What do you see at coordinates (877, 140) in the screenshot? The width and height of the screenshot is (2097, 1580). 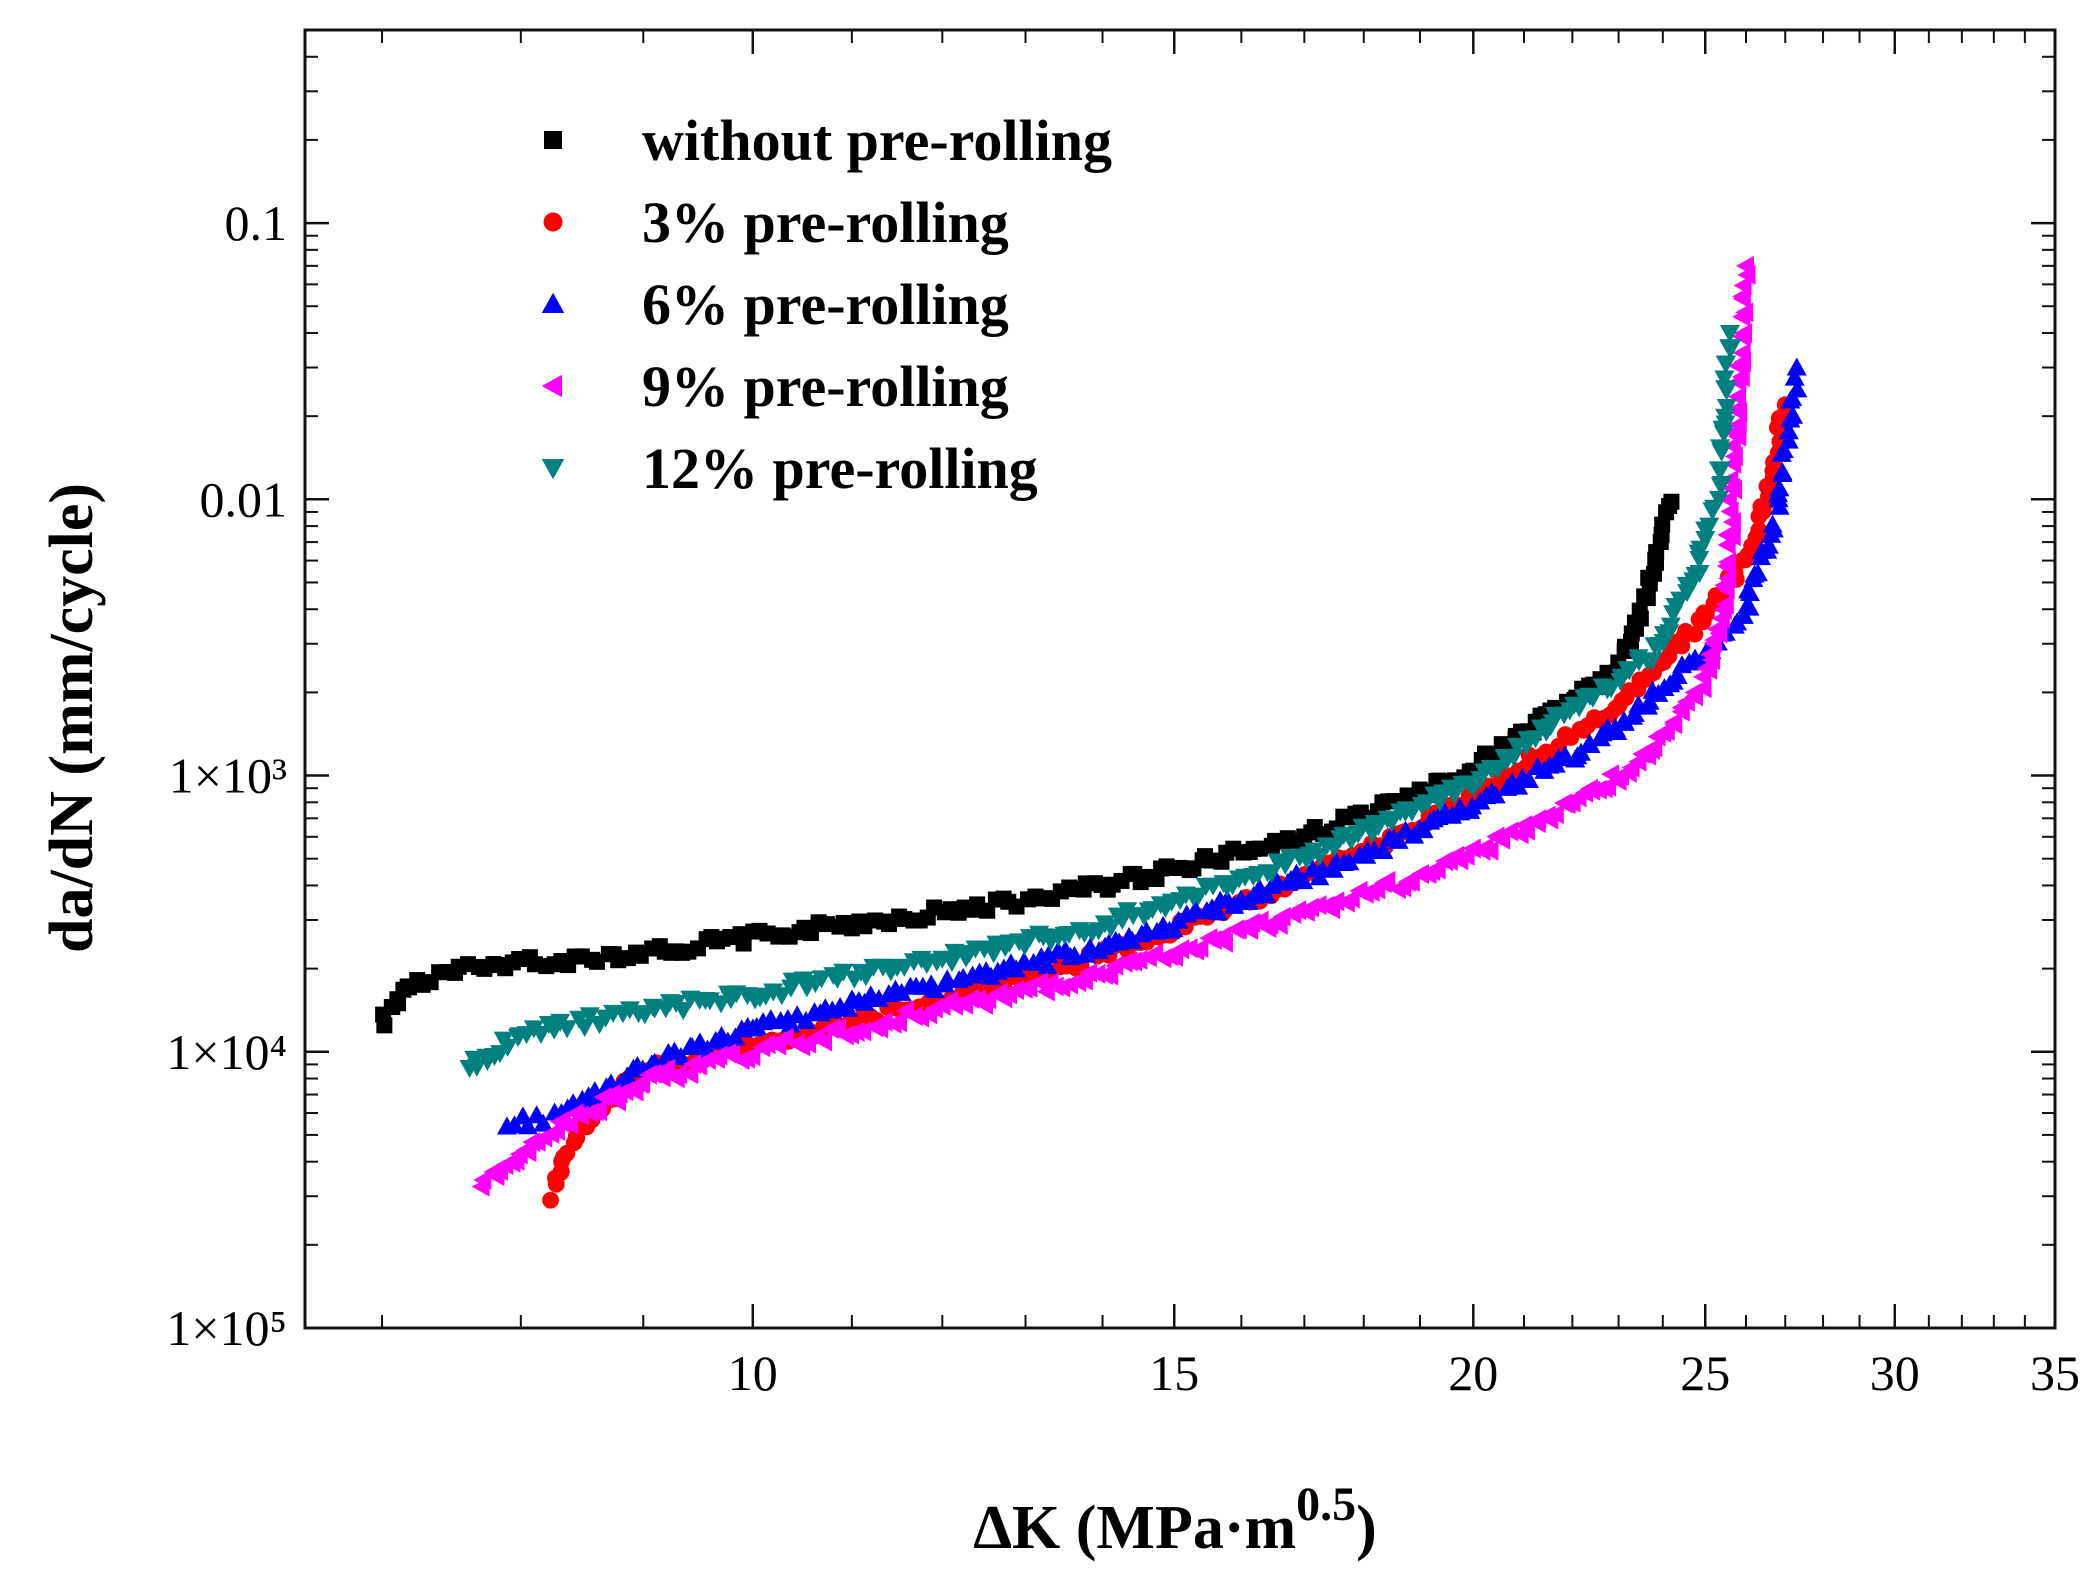 I see `legend-label: without pre-rolling` at bounding box center [877, 140].